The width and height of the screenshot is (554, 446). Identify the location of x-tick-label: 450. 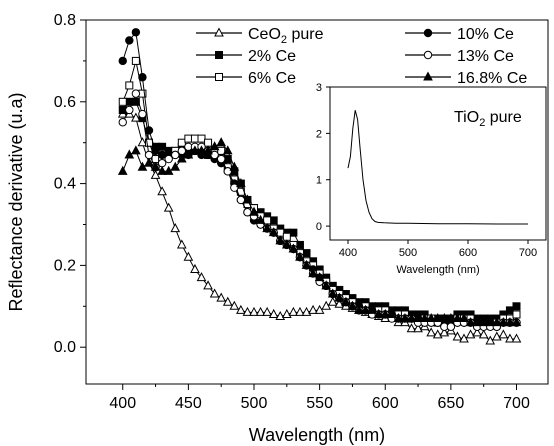
(188, 403).